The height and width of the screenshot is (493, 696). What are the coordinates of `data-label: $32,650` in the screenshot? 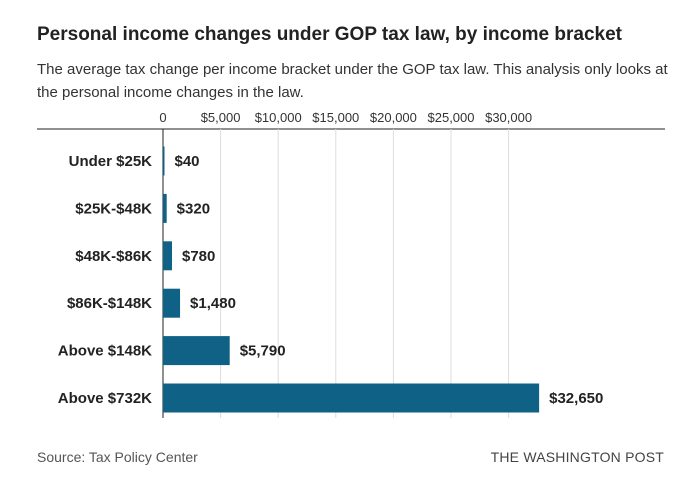 It's located at (576, 398).